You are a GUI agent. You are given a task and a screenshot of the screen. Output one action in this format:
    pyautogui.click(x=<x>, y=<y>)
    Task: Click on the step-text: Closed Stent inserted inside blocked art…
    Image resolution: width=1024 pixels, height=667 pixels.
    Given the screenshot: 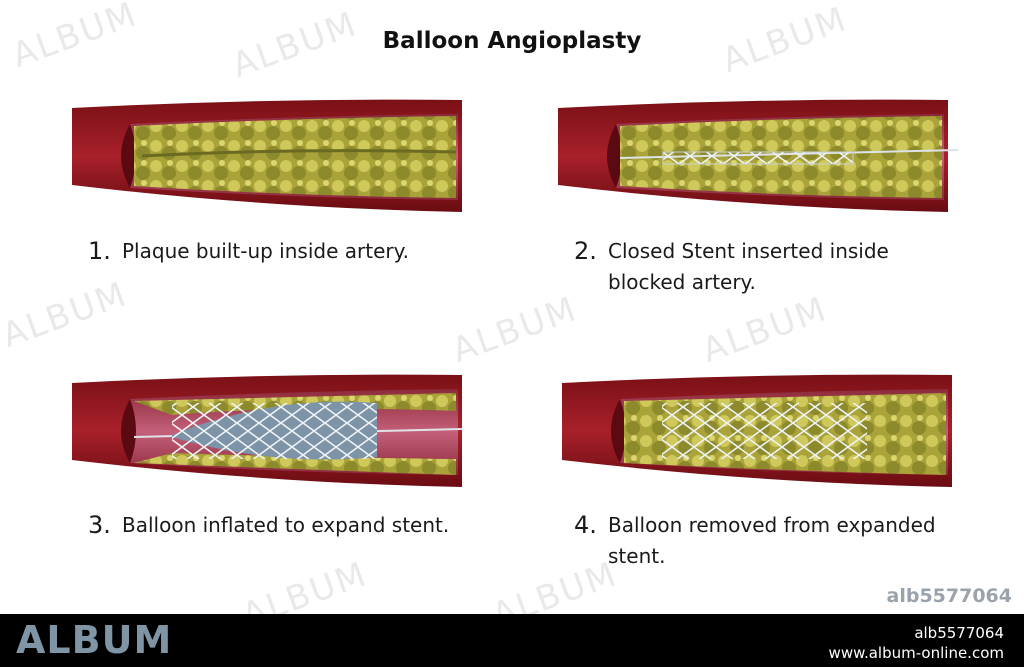 What is the action you would take?
    pyautogui.click(x=748, y=266)
    